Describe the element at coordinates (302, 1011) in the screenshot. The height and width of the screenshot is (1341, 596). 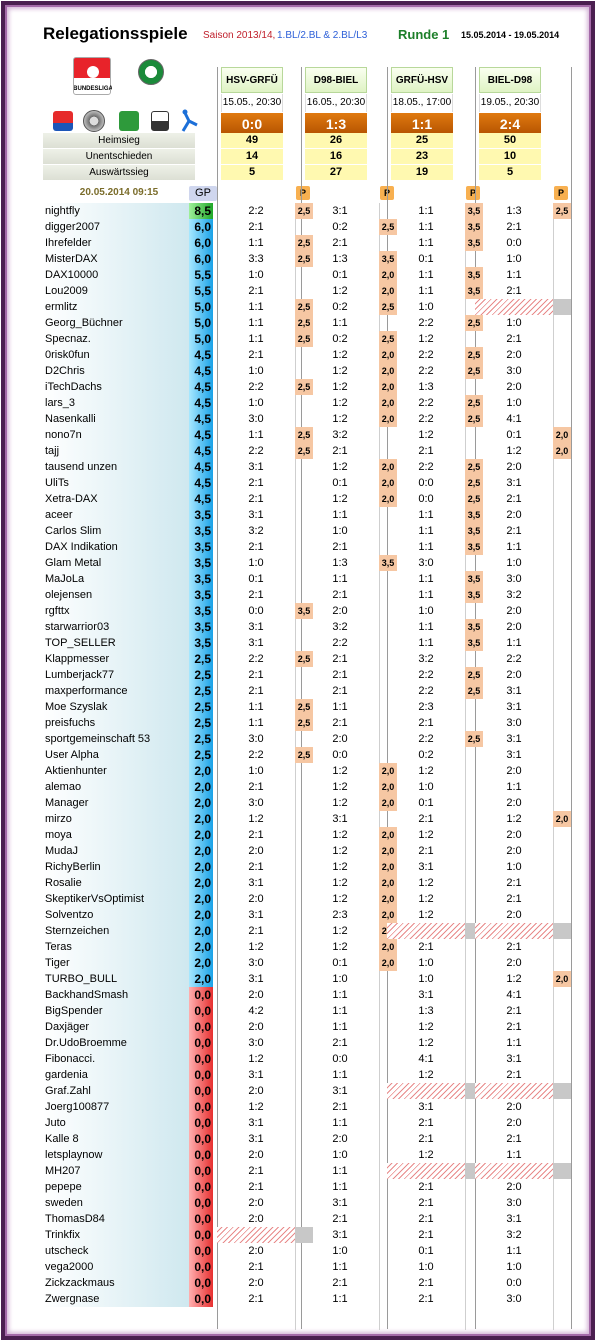
I see `table-row: BigSpender 0,0 4:2 1:1 1:3 2:1` at that location.